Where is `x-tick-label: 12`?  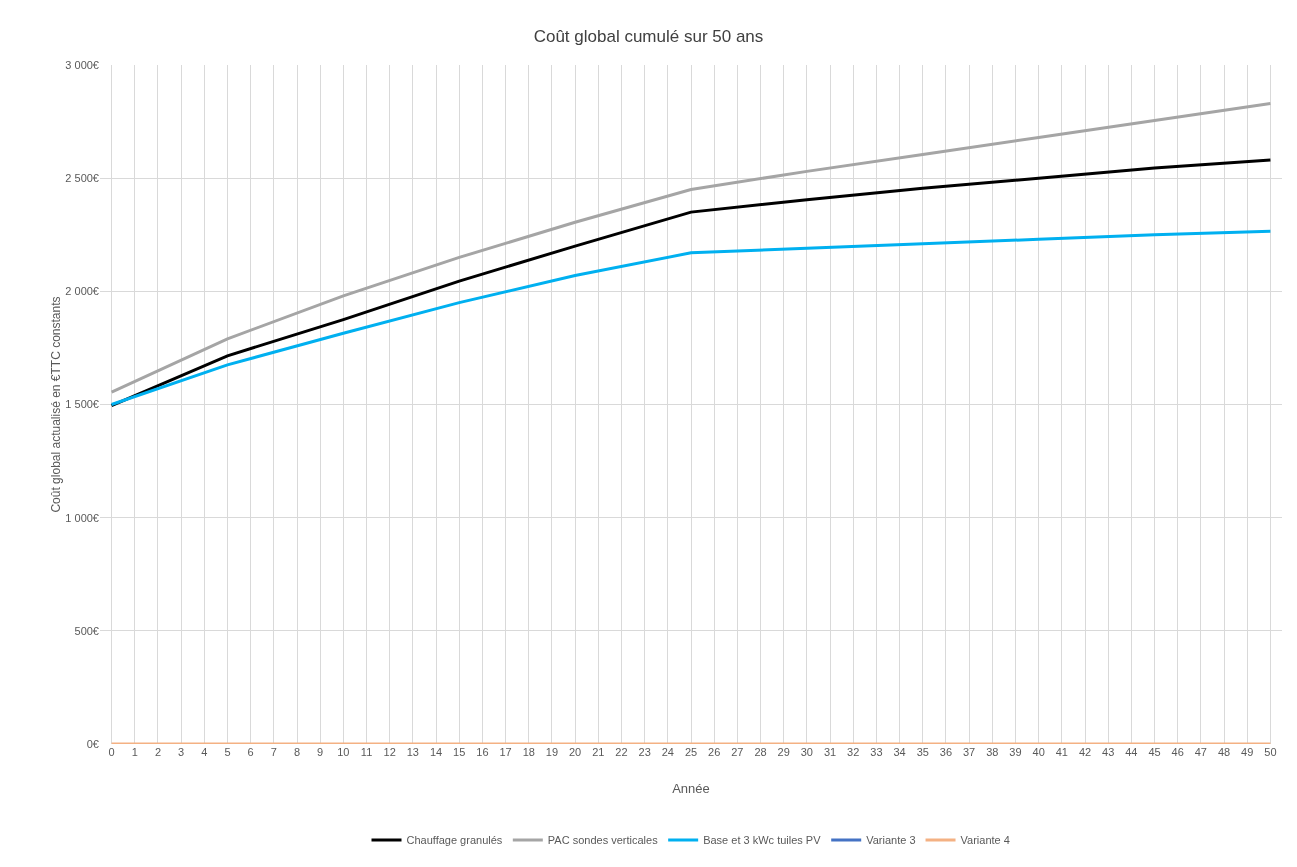
x-tick-label: 12 is located at coordinates (389, 752).